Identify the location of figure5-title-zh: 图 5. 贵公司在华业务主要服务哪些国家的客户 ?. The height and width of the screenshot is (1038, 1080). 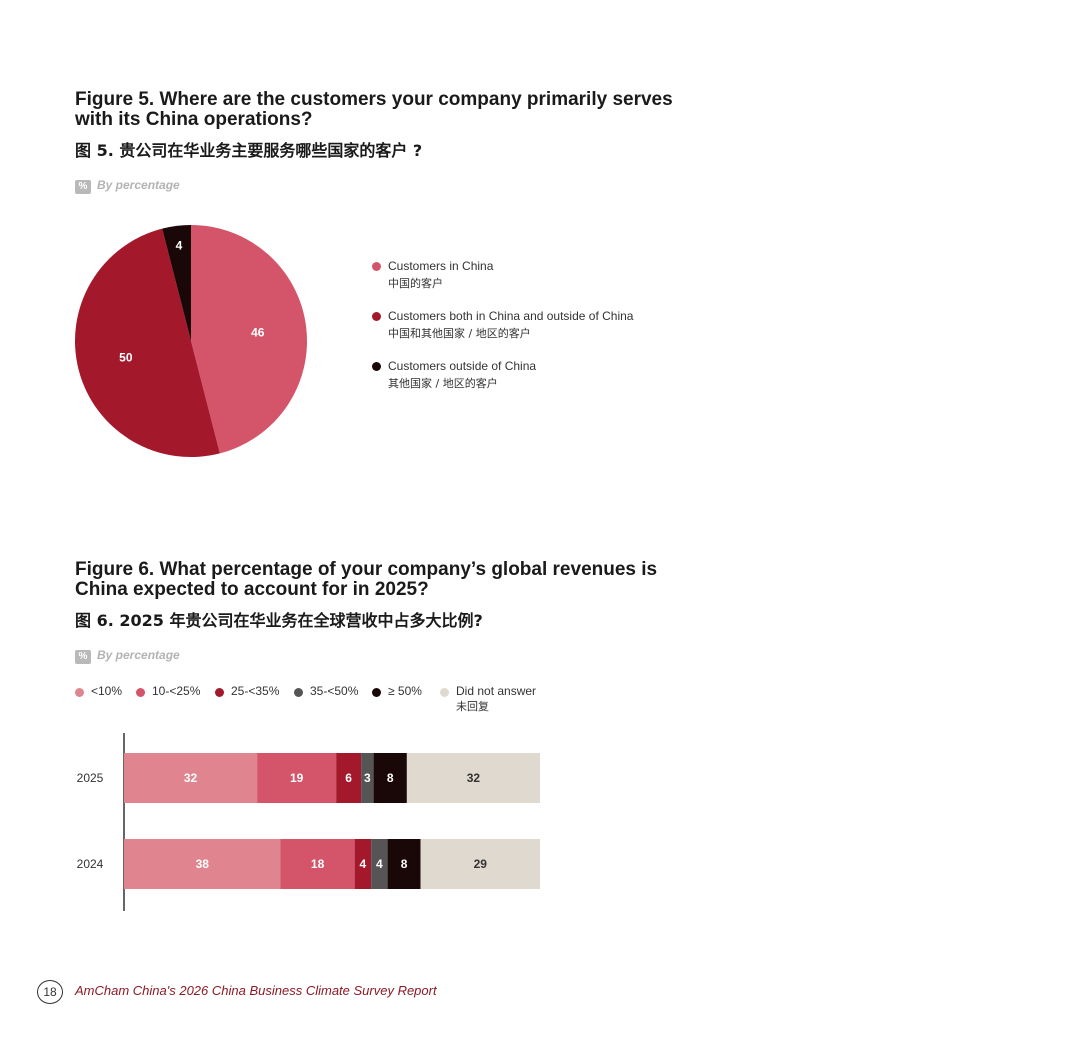
(249, 150).